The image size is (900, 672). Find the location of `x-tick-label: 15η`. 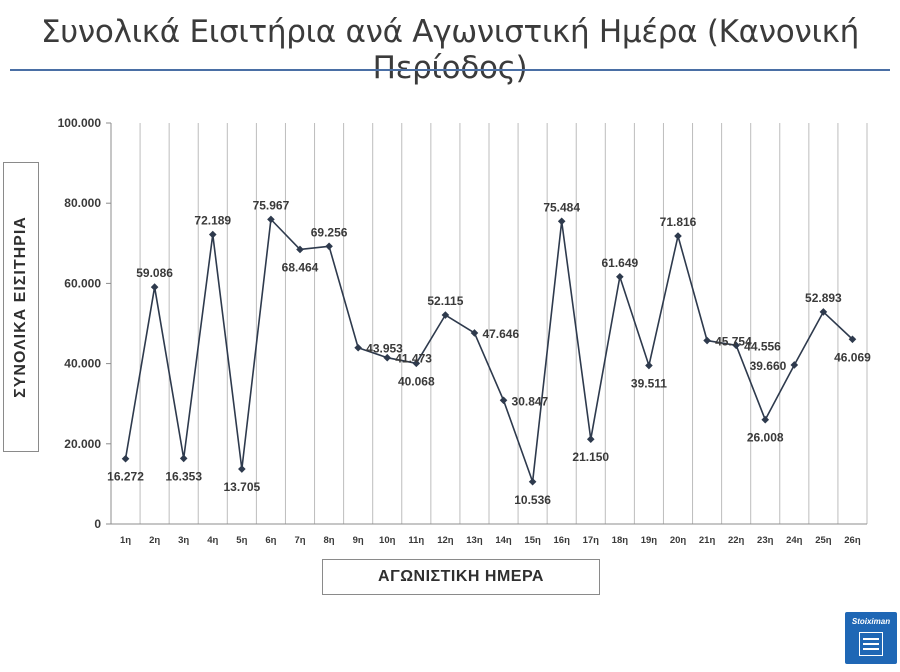

x-tick-label: 15η is located at coordinates (532, 540).